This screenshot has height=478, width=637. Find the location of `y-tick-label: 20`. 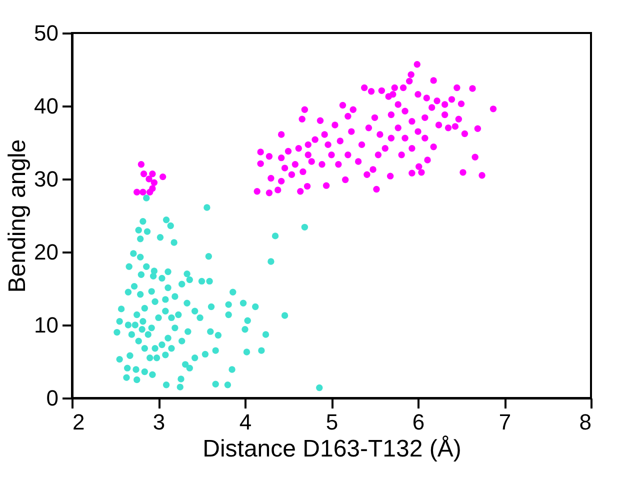

y-tick-label: 20 is located at coordinates (46, 252).